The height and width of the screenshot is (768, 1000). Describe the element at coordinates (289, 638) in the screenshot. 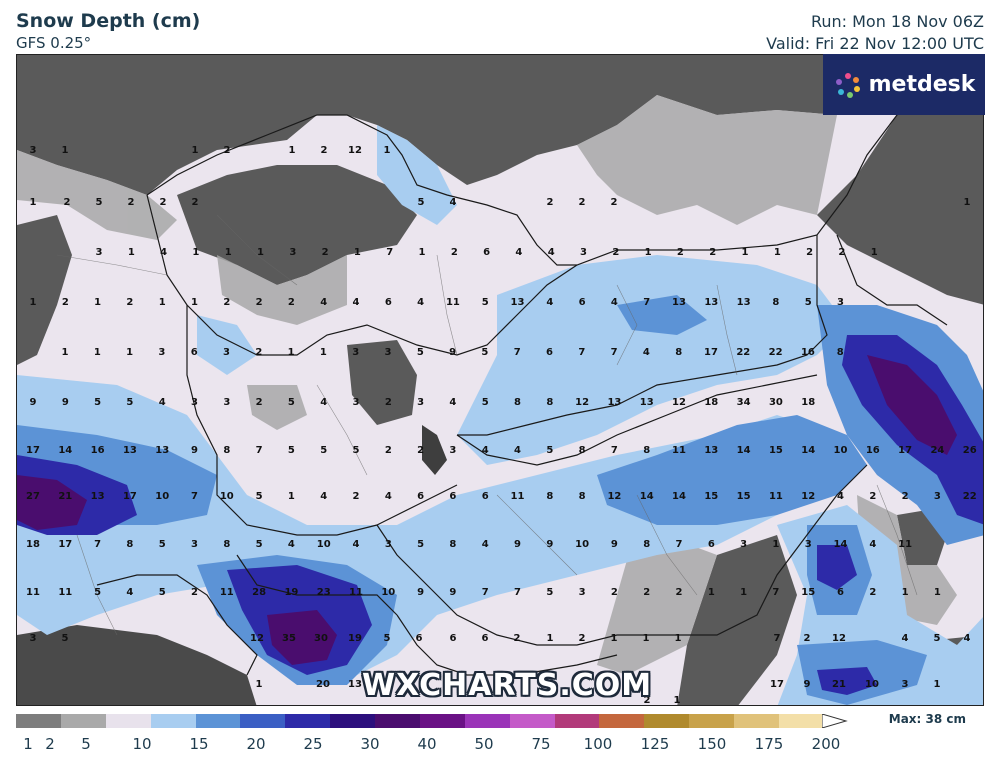

I see `snow-depth-value: 35` at that location.